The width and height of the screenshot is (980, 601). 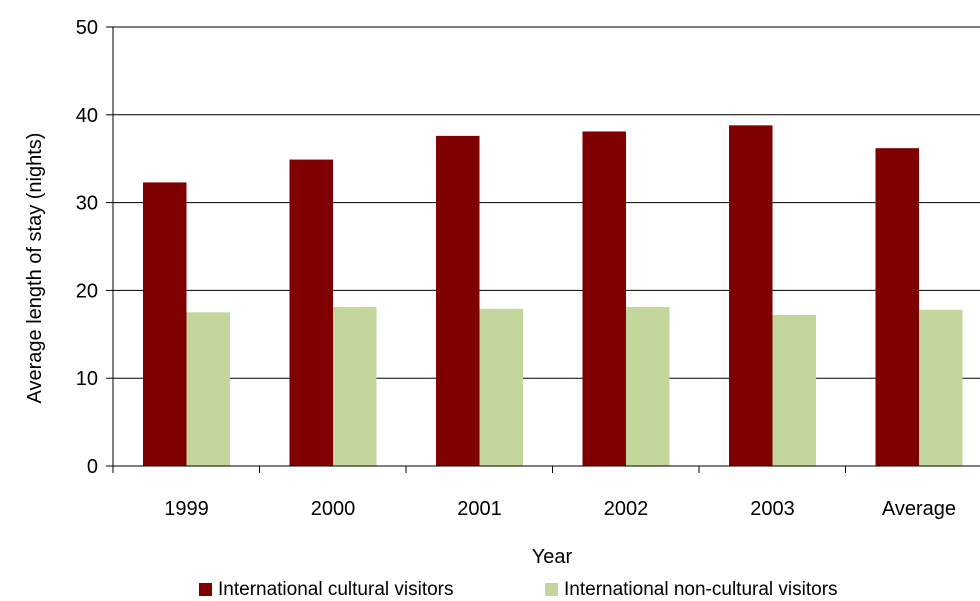 What do you see at coordinates (552, 557) in the screenshot?
I see `x-axis-title: Year` at bounding box center [552, 557].